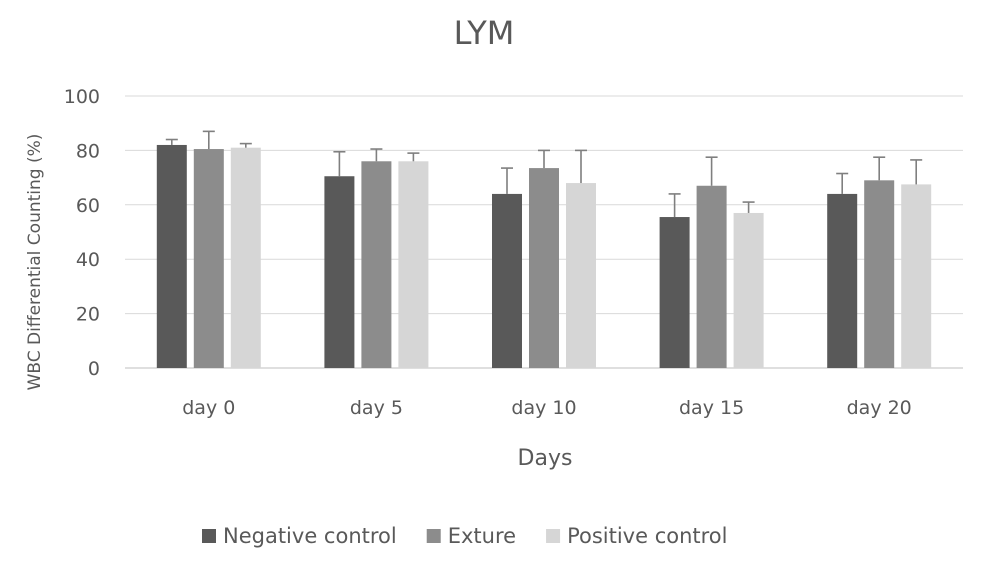 The width and height of the screenshot is (984, 568). What do you see at coordinates (310, 536) in the screenshot?
I see `legend-label: Negative control` at bounding box center [310, 536].